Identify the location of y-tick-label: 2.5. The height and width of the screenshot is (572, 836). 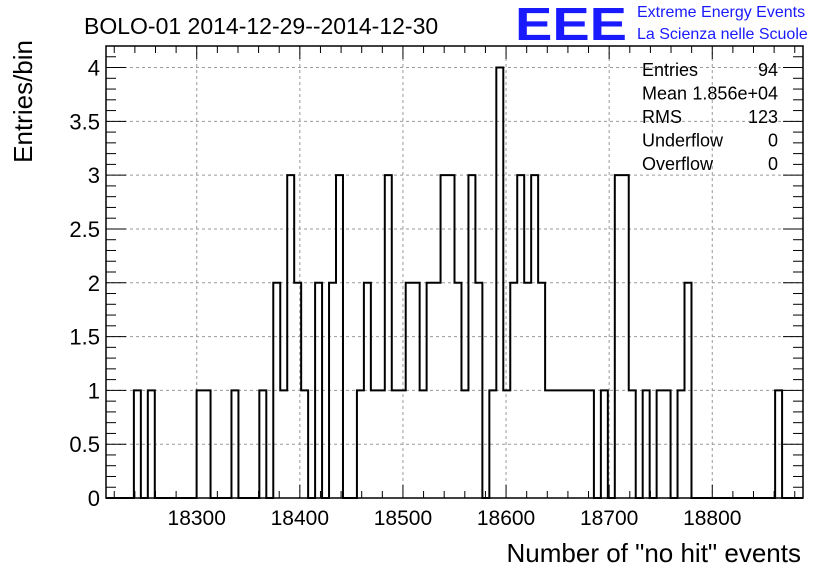
(84, 229).